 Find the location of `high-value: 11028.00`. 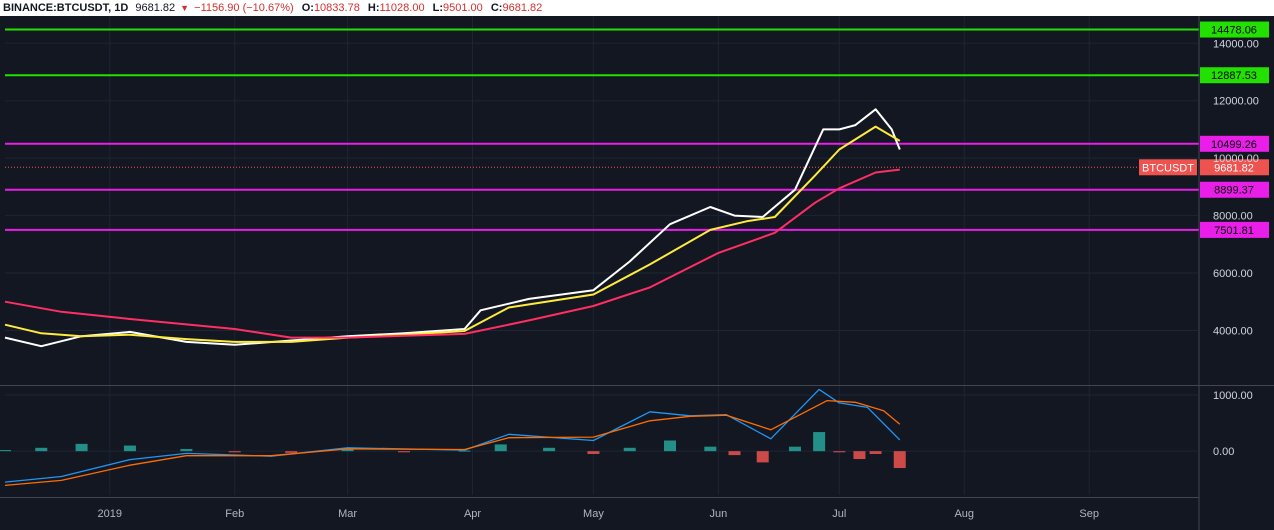

high-value: 11028.00 is located at coordinates (402, 8).